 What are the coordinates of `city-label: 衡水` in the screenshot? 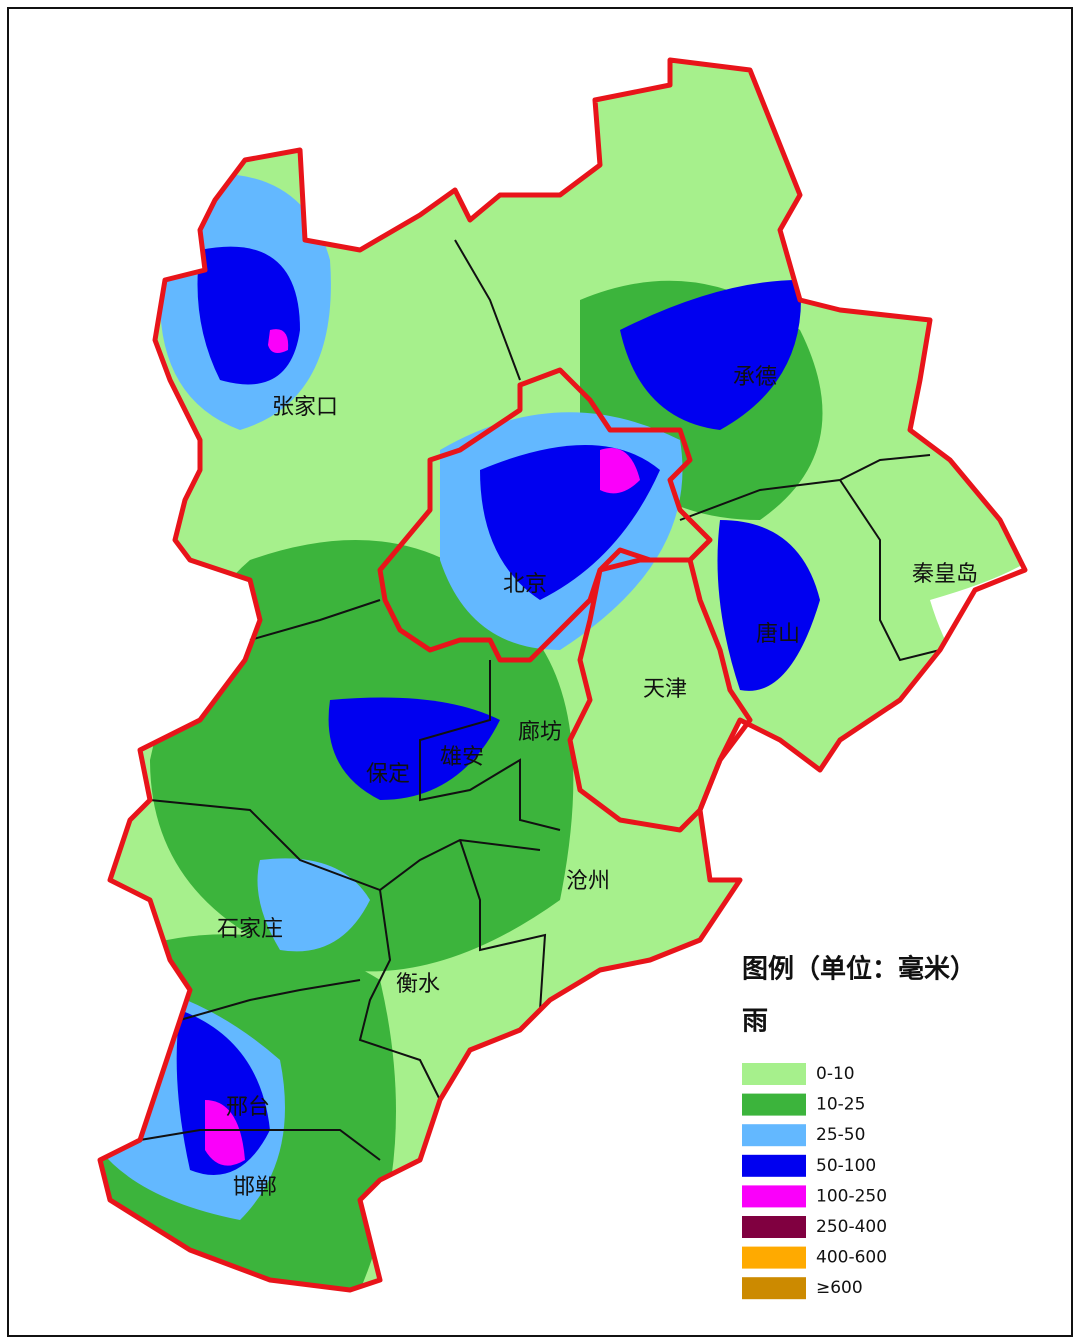 It's located at (418, 984).